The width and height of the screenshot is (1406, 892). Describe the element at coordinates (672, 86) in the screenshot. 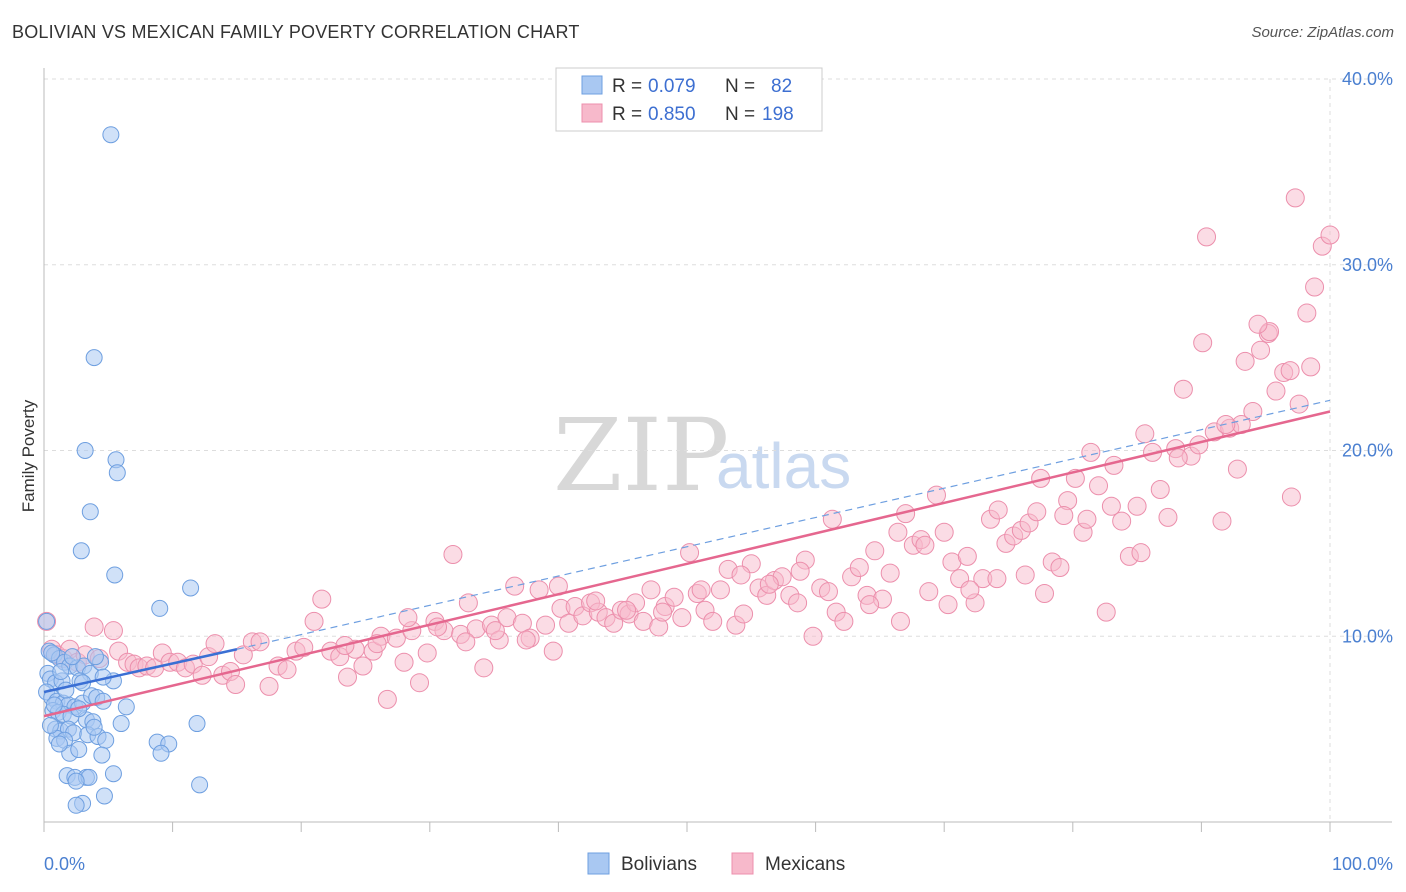

I see `legend-r-value-bolivians: 0.079` at that location.